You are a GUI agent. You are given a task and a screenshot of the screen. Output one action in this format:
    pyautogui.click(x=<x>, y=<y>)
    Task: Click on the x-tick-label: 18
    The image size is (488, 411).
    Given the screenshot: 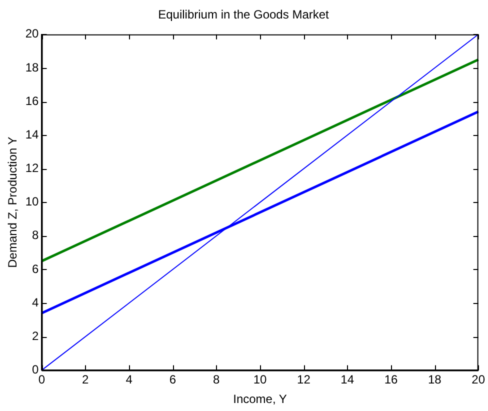 What is the action you would take?
    pyautogui.click(x=435, y=379)
    